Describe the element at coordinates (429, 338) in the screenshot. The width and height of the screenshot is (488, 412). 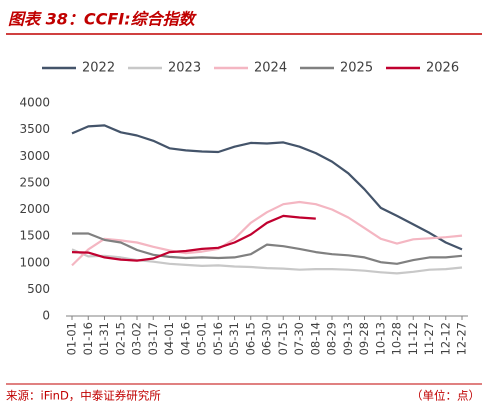
I see `x-tick-label: 11-27` at that location.